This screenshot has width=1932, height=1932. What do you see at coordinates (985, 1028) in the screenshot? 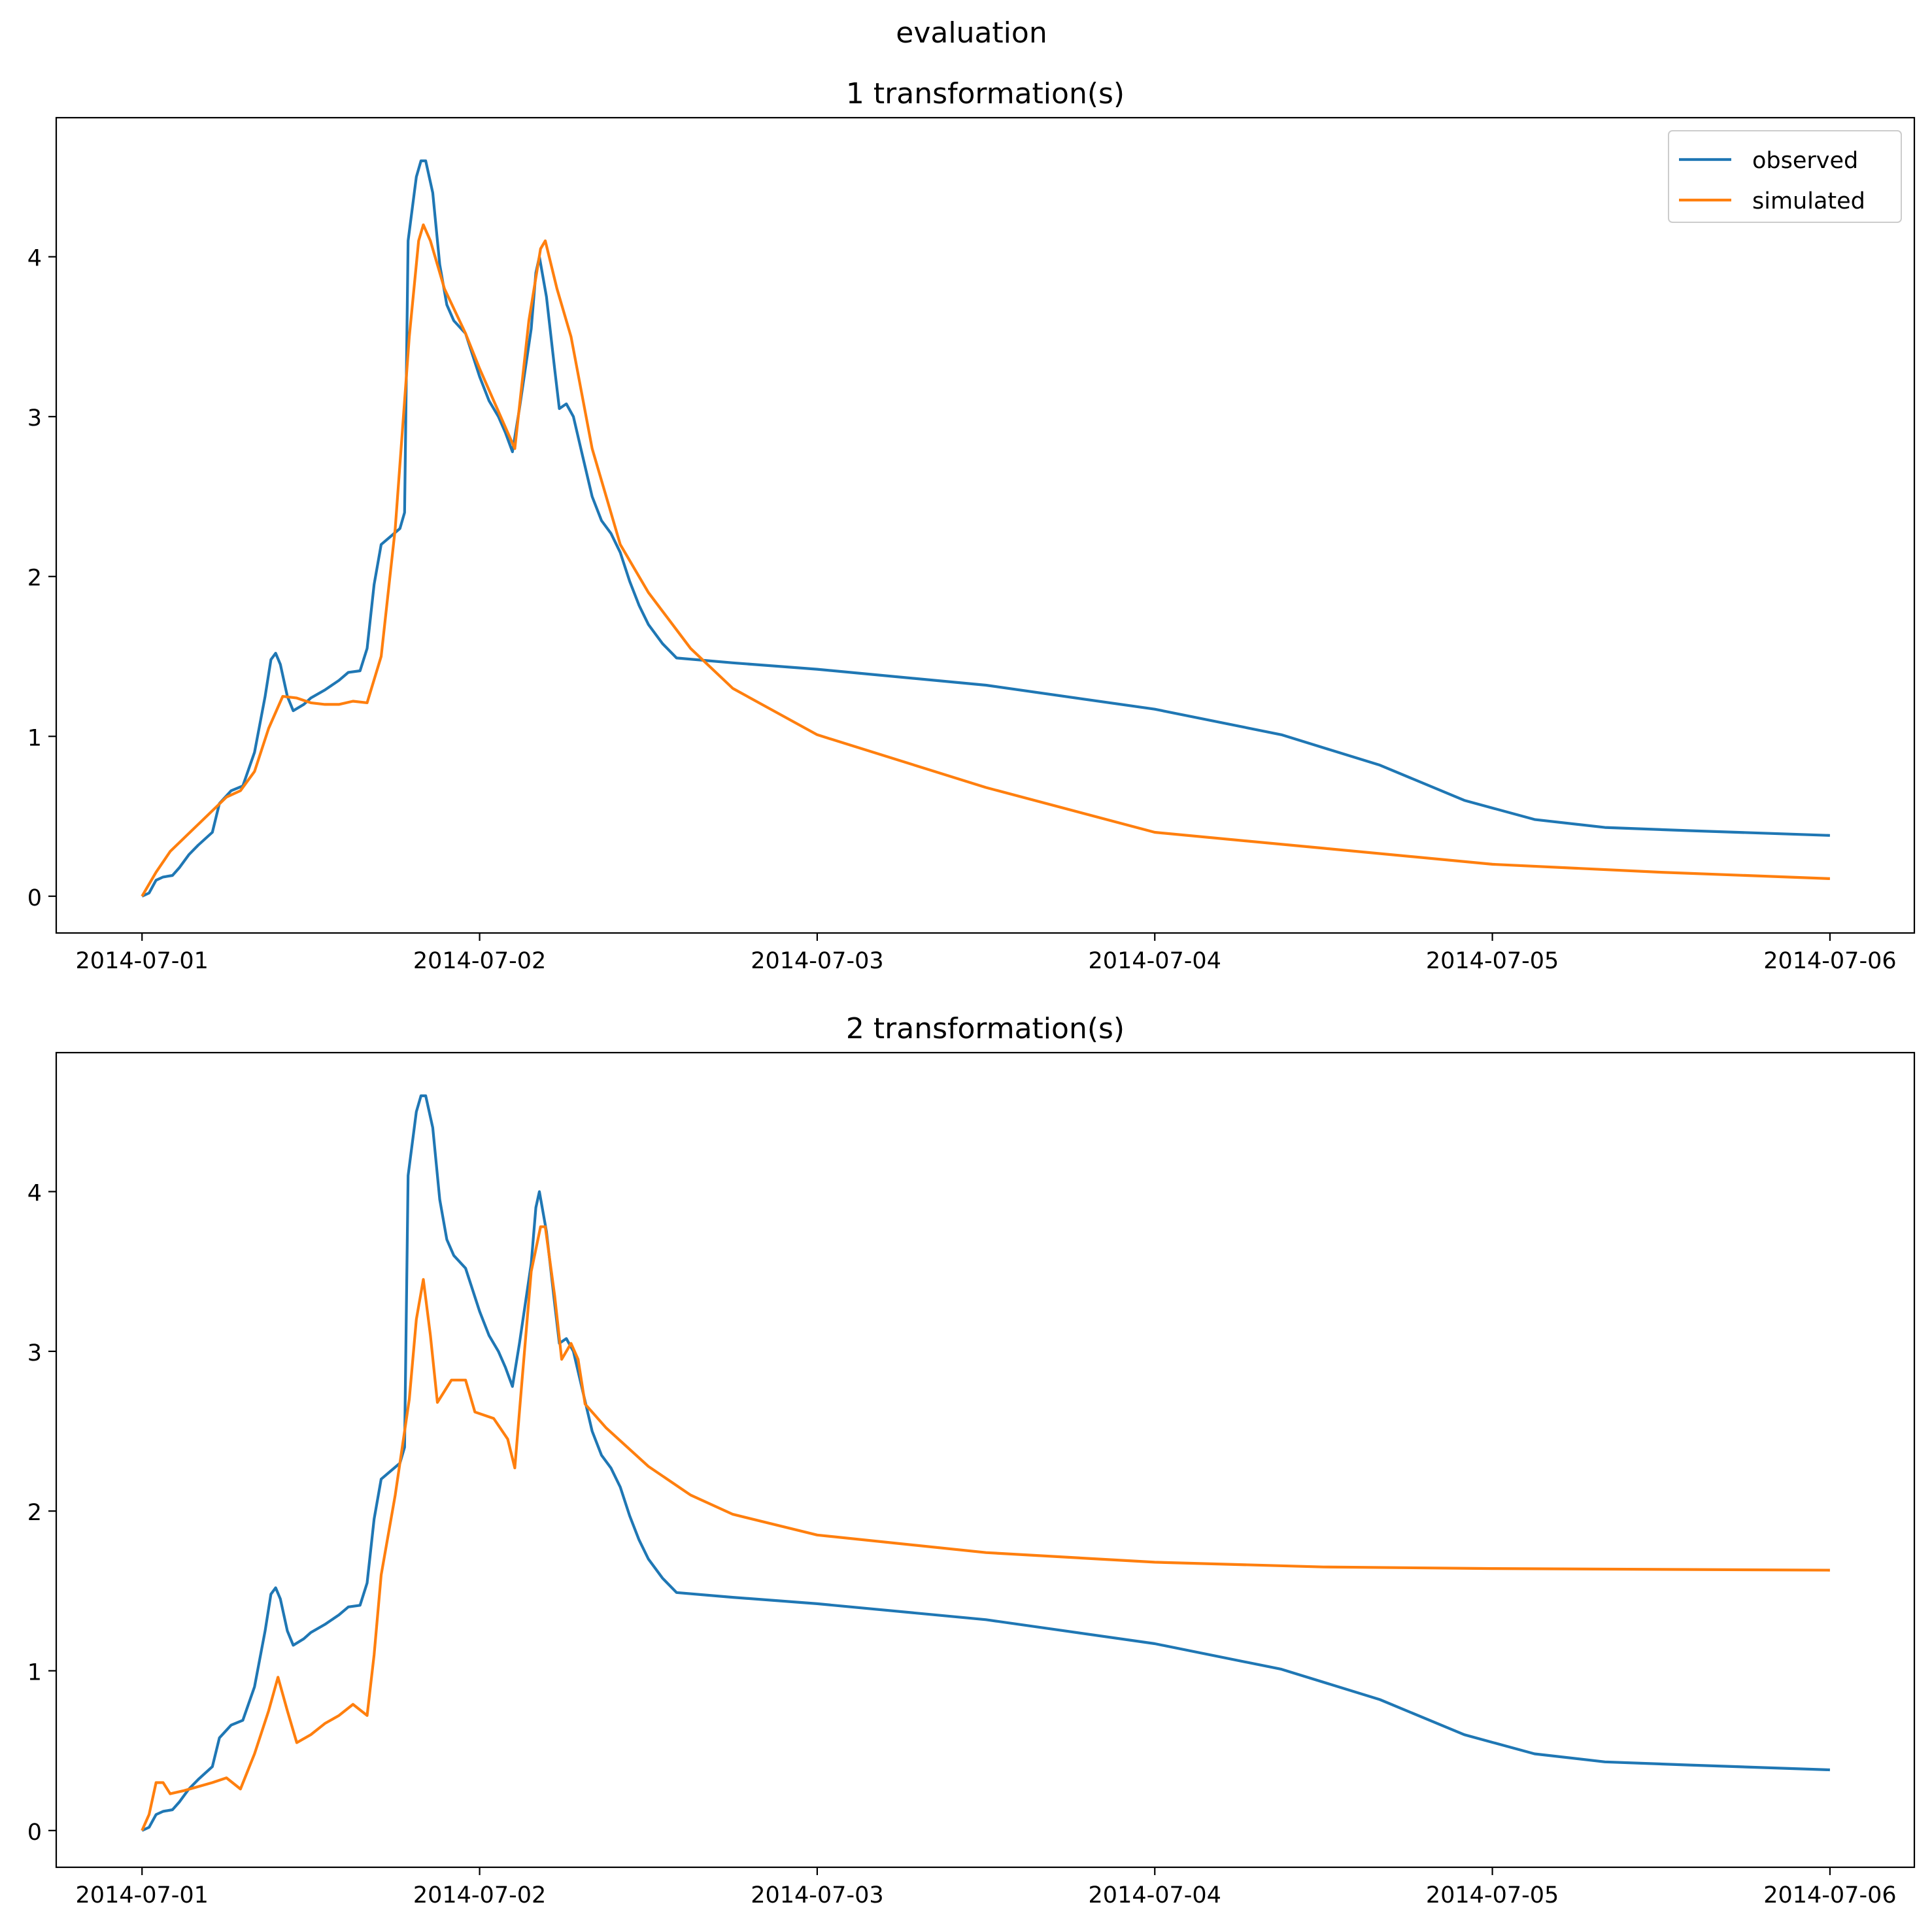
I see `panel-title: 2 transformation(s)` at bounding box center [985, 1028].